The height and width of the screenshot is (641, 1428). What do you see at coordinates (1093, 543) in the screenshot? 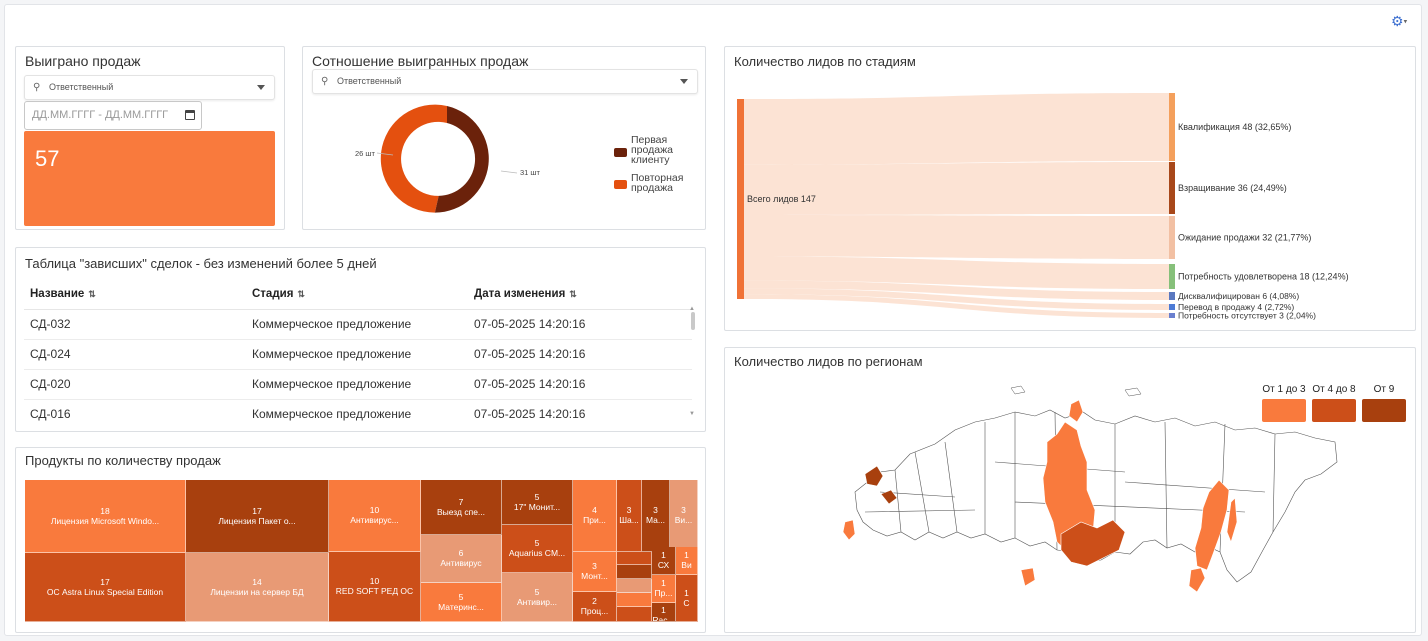
I see `map-region-irkutsk` at bounding box center [1093, 543].